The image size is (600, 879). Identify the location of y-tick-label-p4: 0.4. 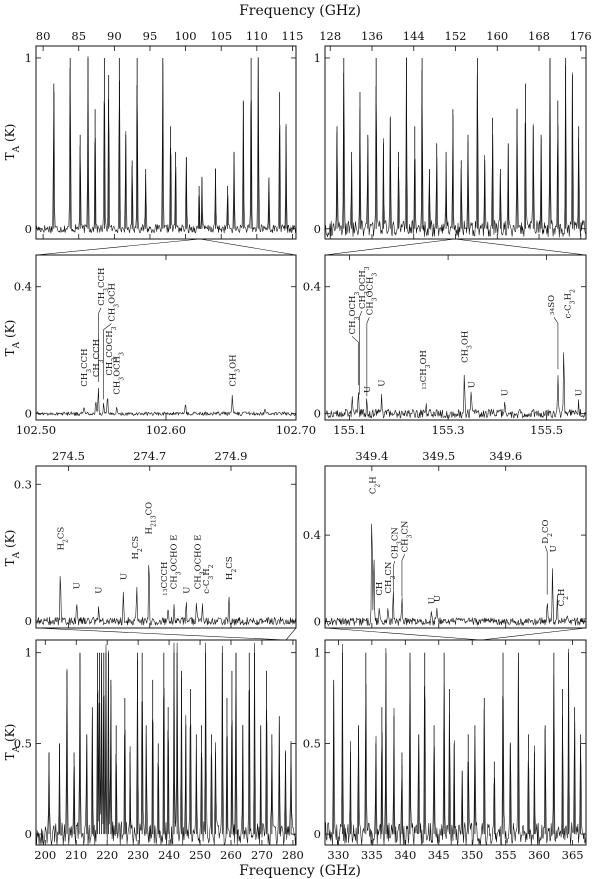
(312, 287).